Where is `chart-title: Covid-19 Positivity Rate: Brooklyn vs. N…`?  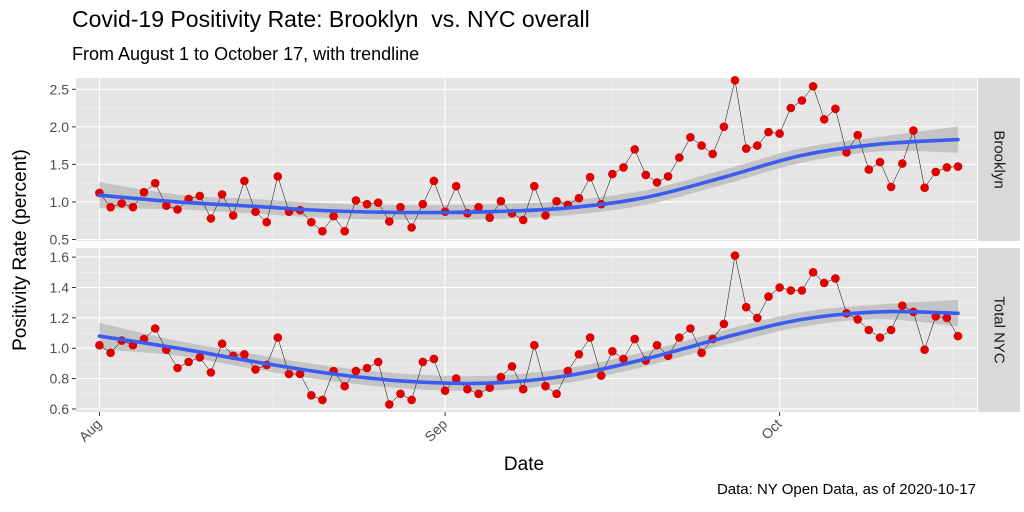 chart-title: Covid-19 Positivity Rate: Brooklyn vs. N… is located at coordinates (331, 19).